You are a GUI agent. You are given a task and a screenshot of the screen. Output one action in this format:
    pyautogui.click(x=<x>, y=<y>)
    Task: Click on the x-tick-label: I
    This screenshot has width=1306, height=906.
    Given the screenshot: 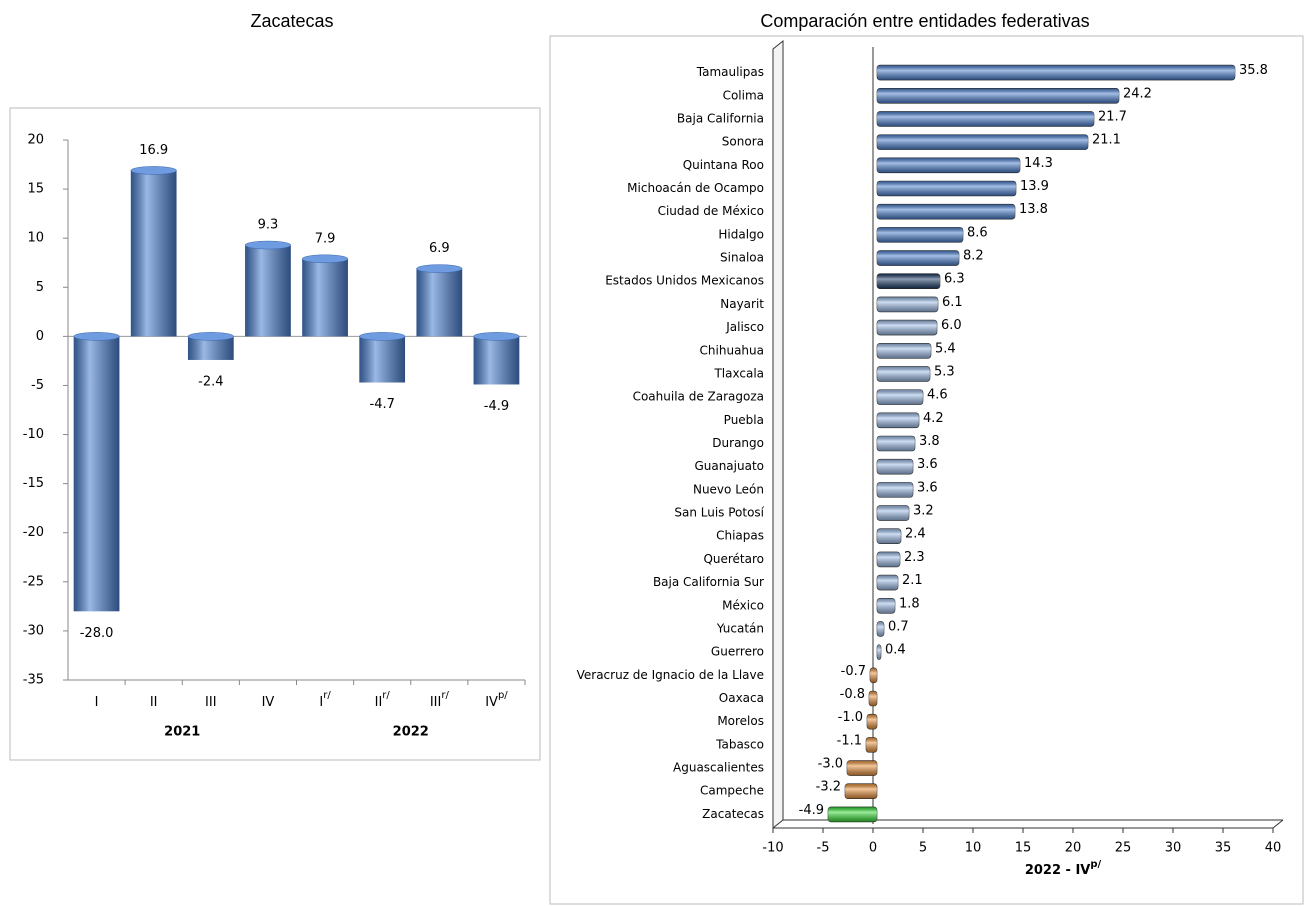 What is the action you would take?
    pyautogui.click(x=97, y=702)
    